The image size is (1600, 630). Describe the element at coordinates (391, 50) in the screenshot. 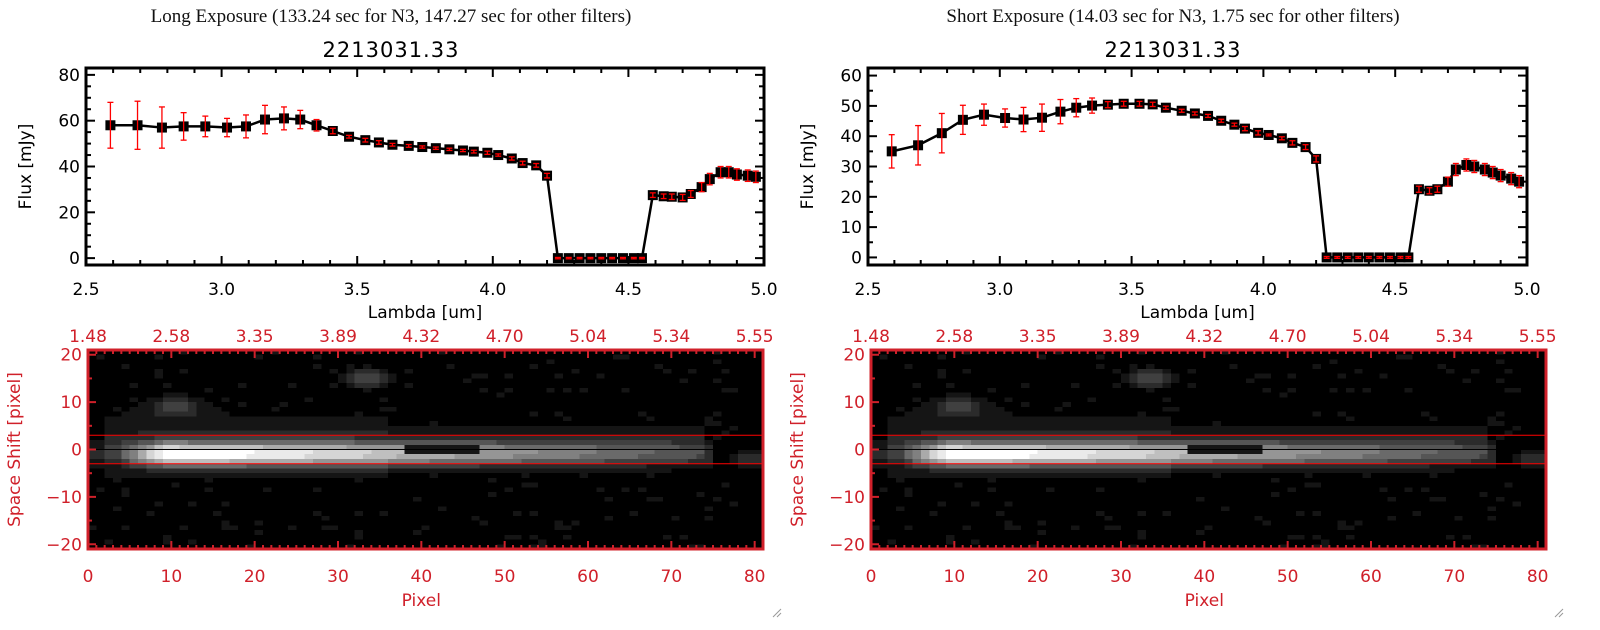

I see `long-object-id: 2213031.33` at that location.